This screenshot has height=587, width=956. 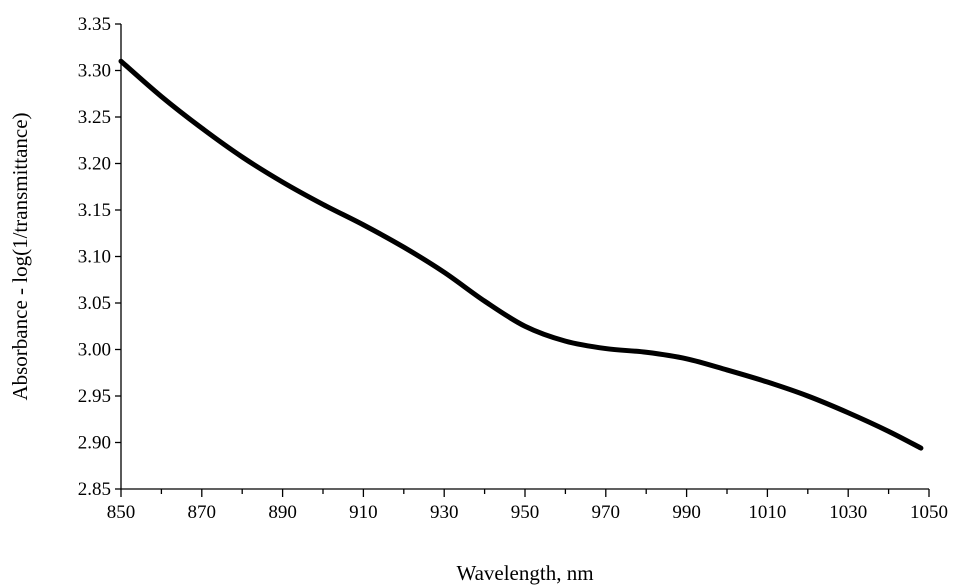 What do you see at coordinates (686, 512) in the screenshot?
I see `x-tick-label: 990` at bounding box center [686, 512].